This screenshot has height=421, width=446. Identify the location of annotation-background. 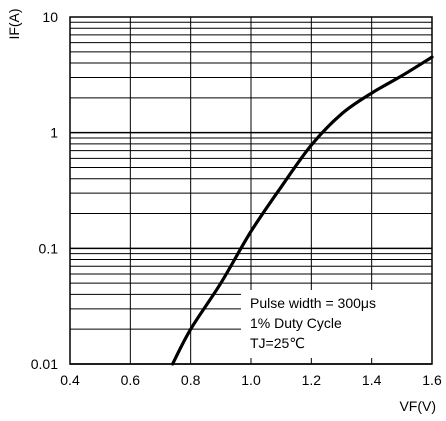
(337, 324).